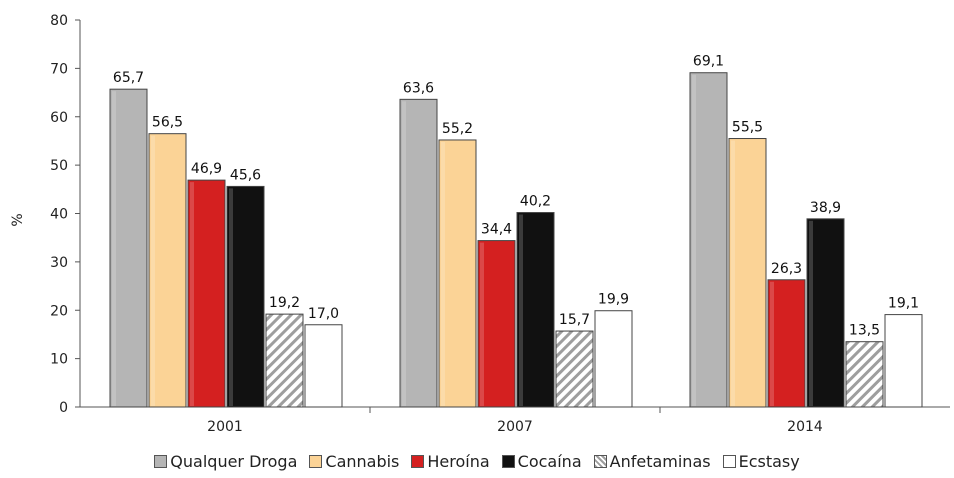  I want to click on bar-anfetaminas-2001, so click(284, 360).